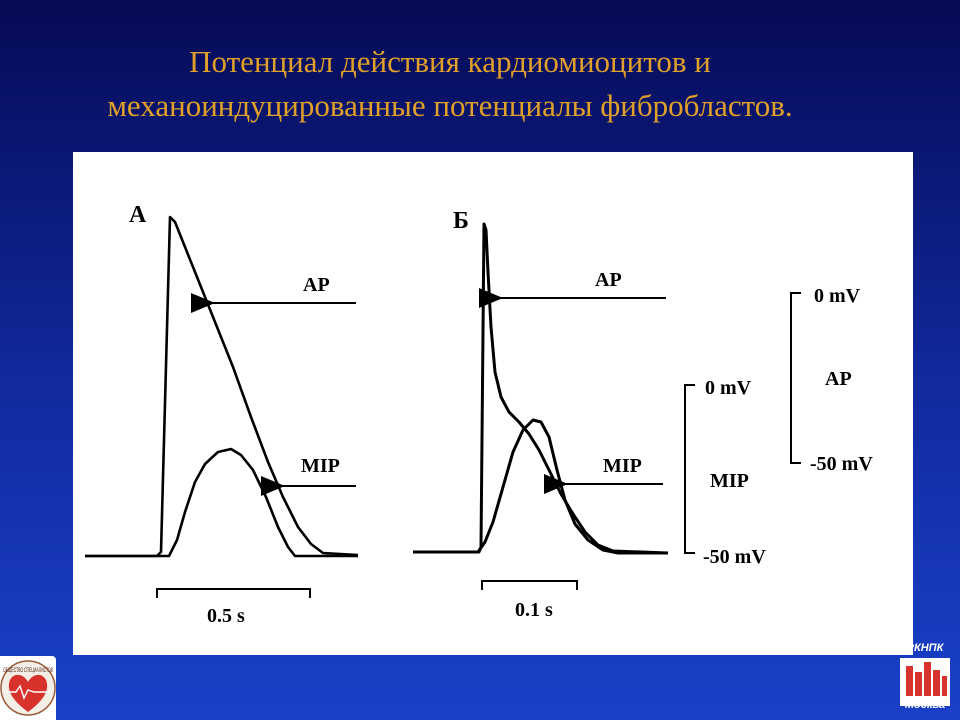 This screenshot has height=720, width=960. I want to click on mip-scale-name: MIP, so click(729, 481).